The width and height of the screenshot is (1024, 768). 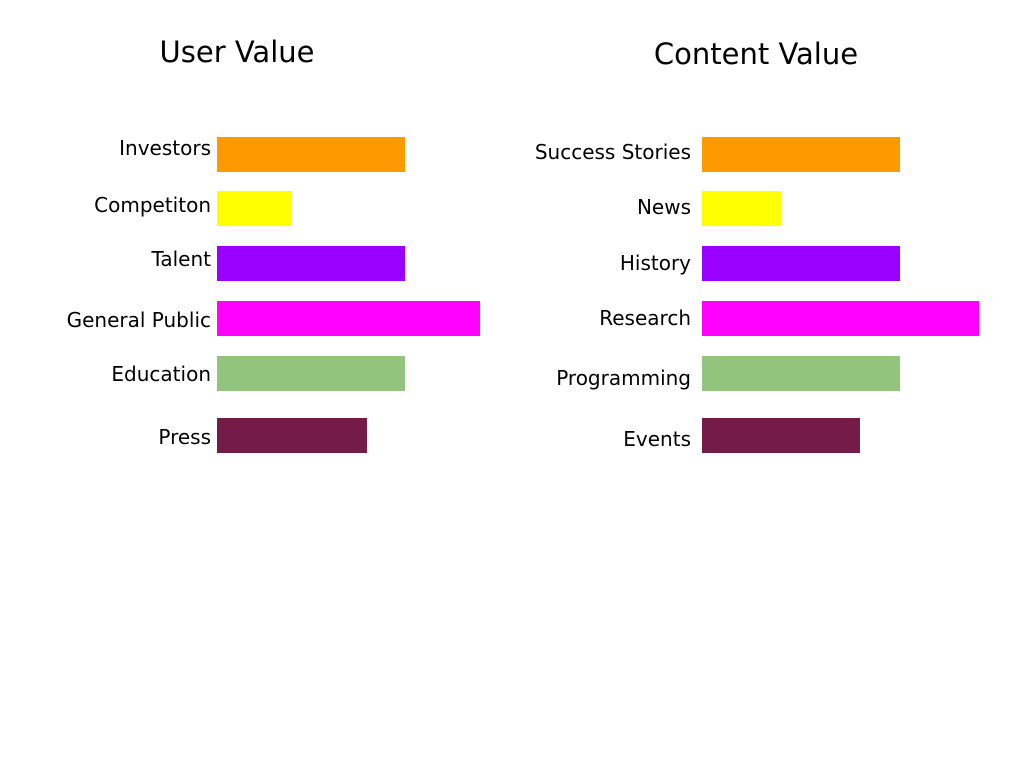 What do you see at coordinates (781, 435) in the screenshot?
I see `content-bar-events` at bounding box center [781, 435].